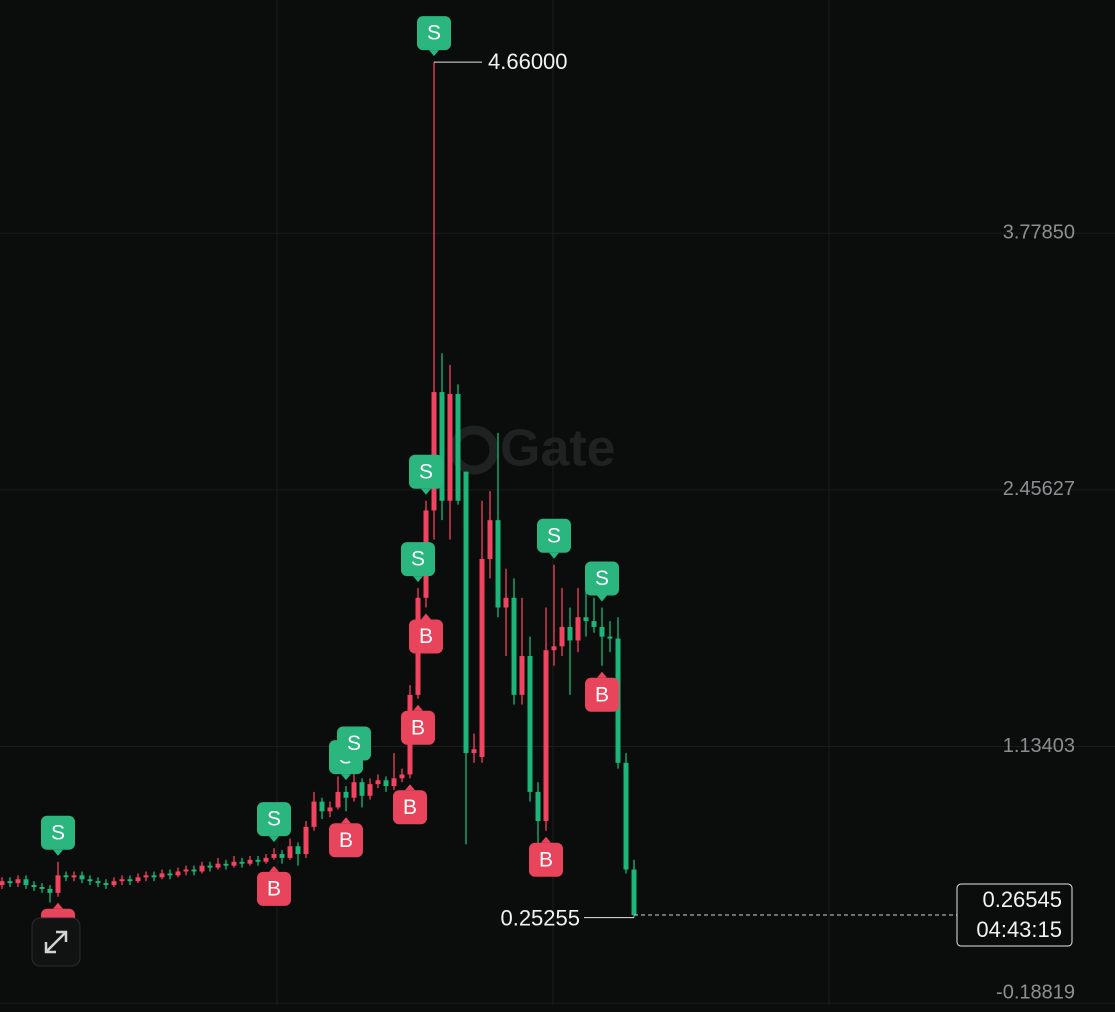 The height and width of the screenshot is (1012, 1115). I want to click on expand-icon, so click(56, 942).